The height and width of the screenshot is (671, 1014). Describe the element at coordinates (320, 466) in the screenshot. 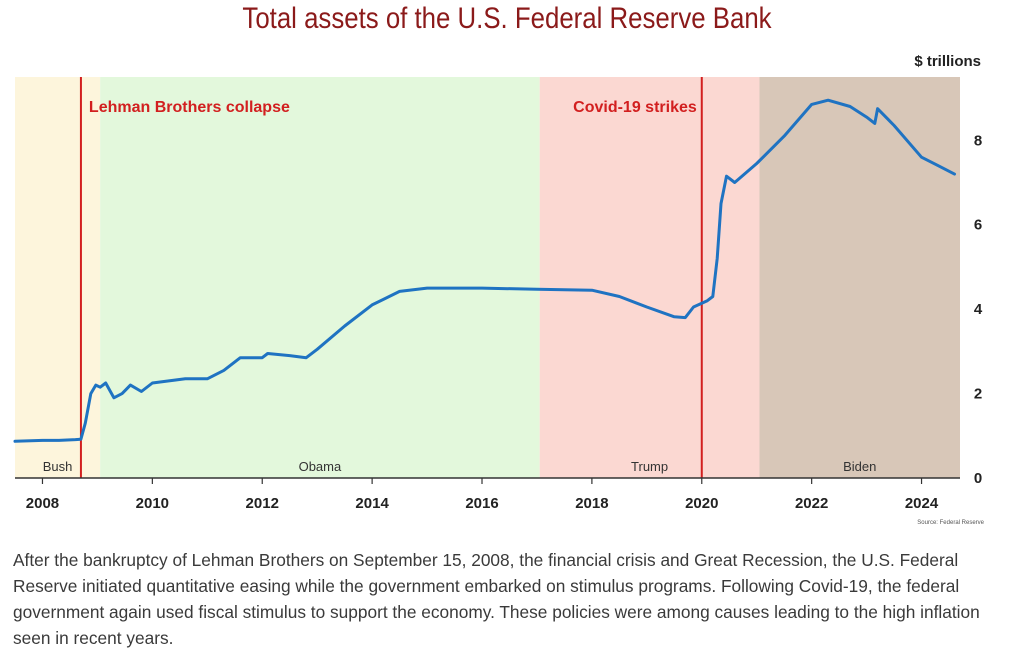

I see `era-label-obama: Obama` at that location.